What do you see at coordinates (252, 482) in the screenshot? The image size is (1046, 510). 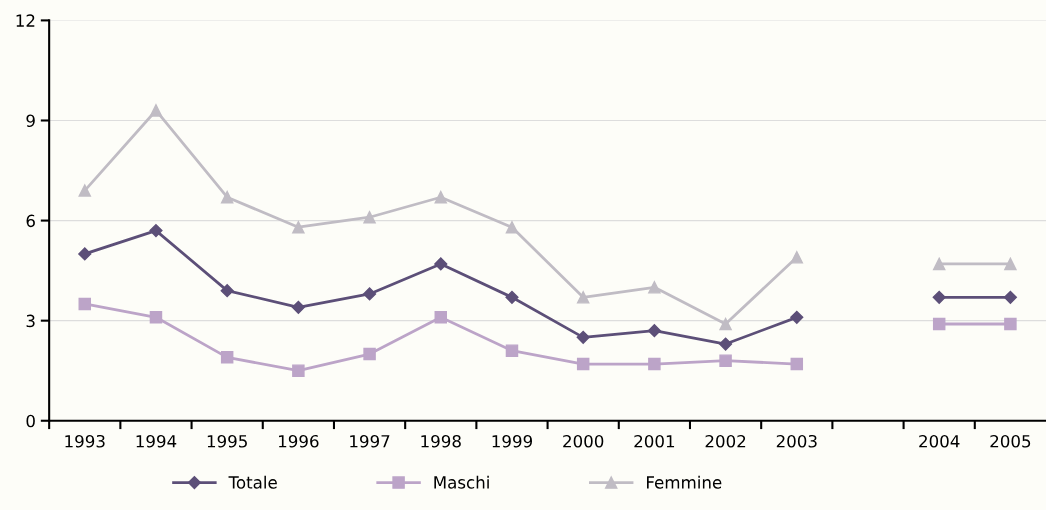 I see `legend-label: Totale` at bounding box center [252, 482].